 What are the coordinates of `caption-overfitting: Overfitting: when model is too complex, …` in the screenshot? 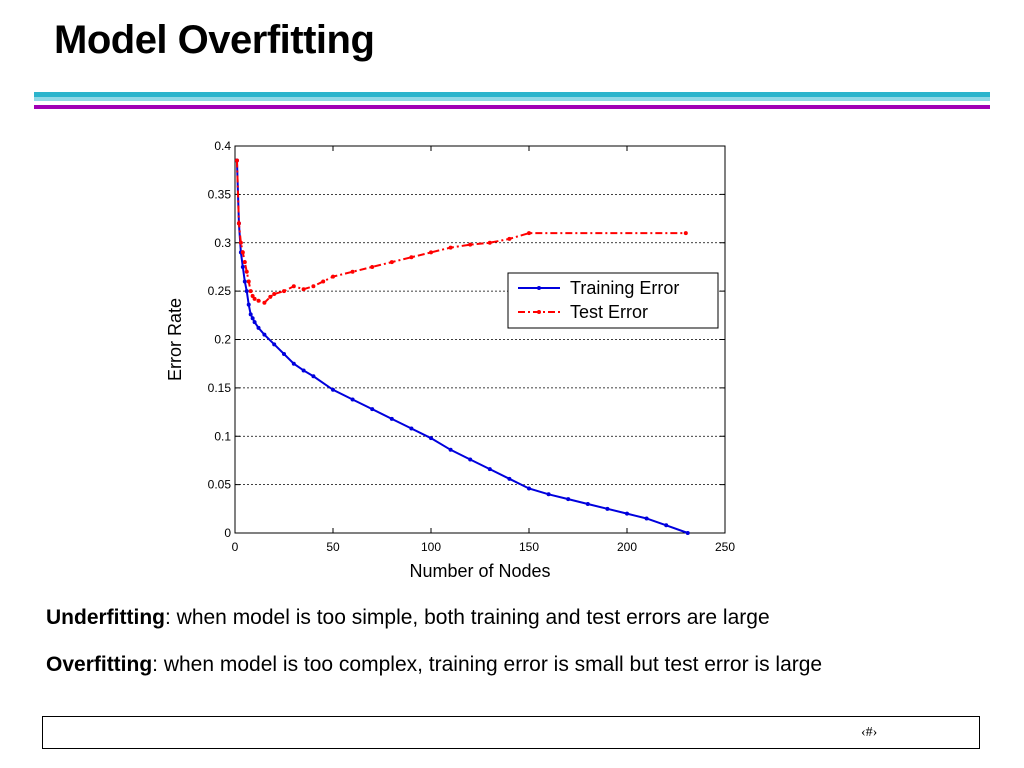 It's located at (434, 665).